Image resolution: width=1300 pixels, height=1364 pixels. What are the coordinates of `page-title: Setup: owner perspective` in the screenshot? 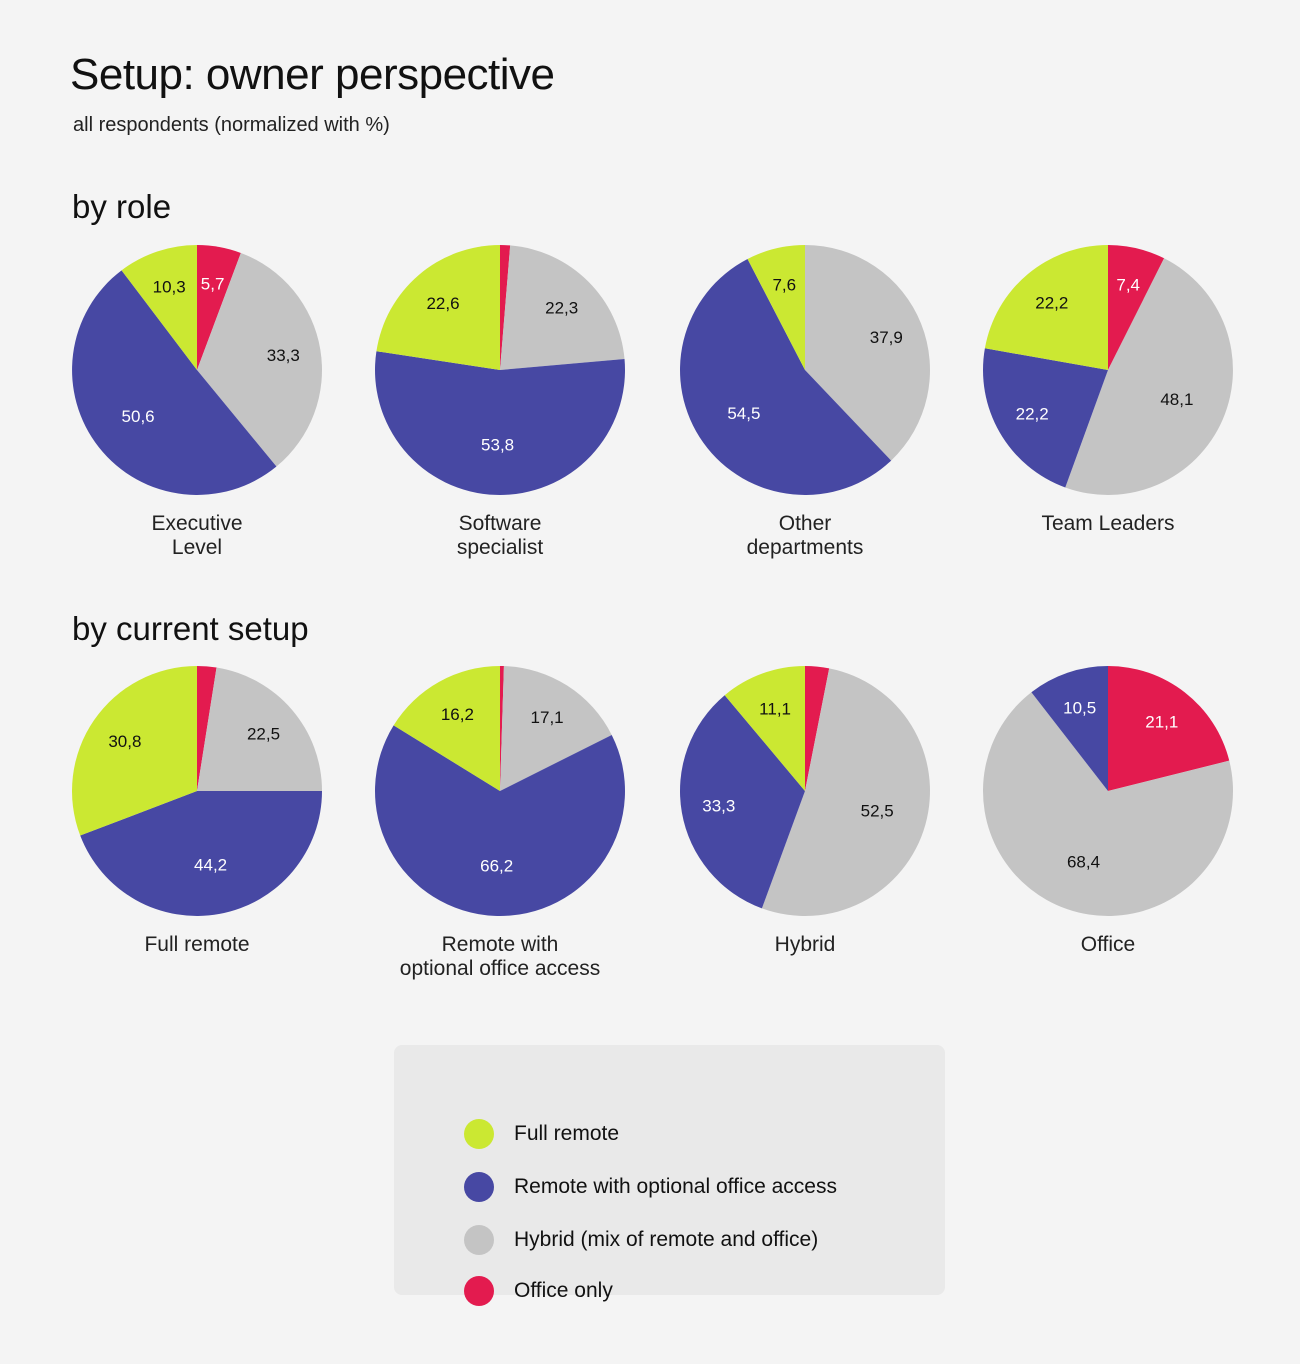 It's located at (312, 74).